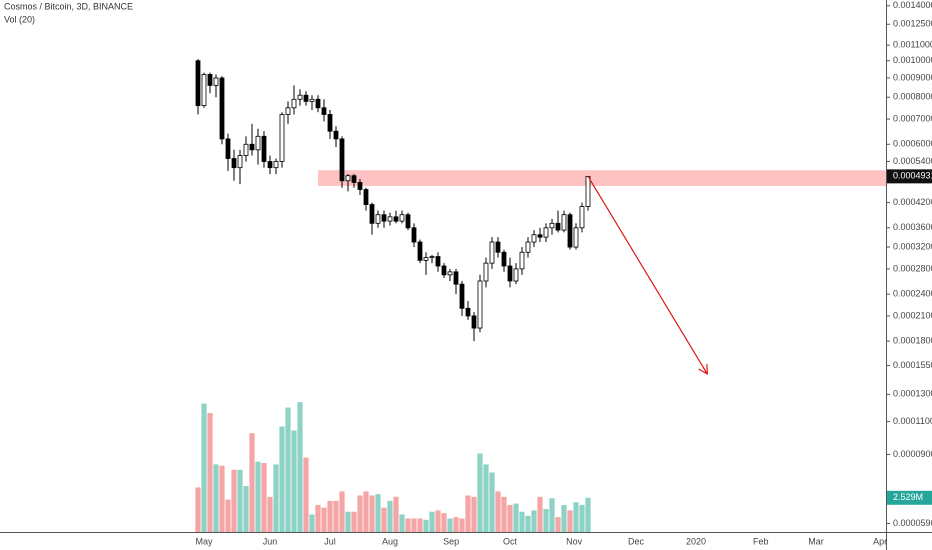 The image size is (932, 550). I want to click on x-tick-label: Jul, so click(330, 541).